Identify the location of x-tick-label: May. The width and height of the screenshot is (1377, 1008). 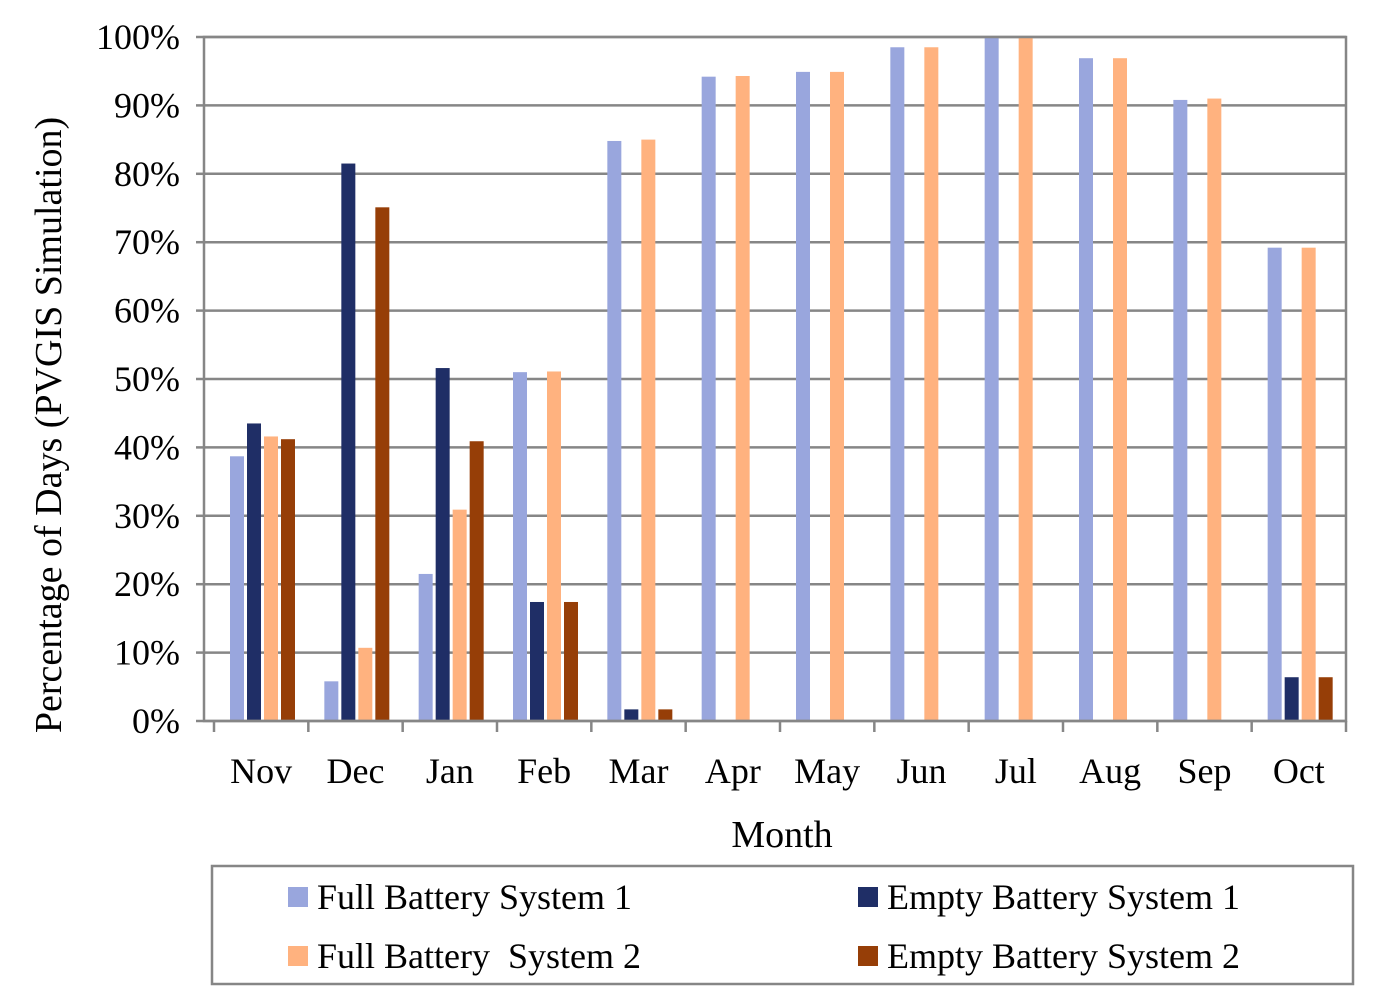
(827, 771).